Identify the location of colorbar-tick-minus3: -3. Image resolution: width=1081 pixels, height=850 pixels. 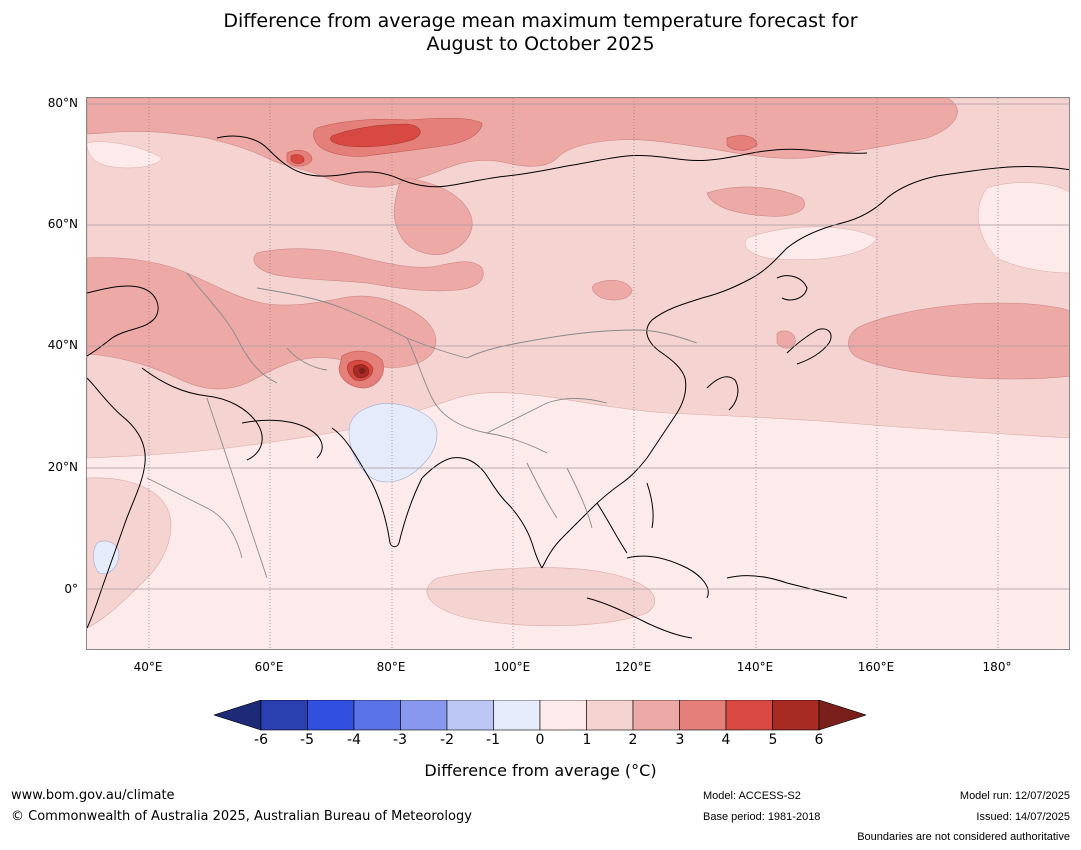
(400, 740).